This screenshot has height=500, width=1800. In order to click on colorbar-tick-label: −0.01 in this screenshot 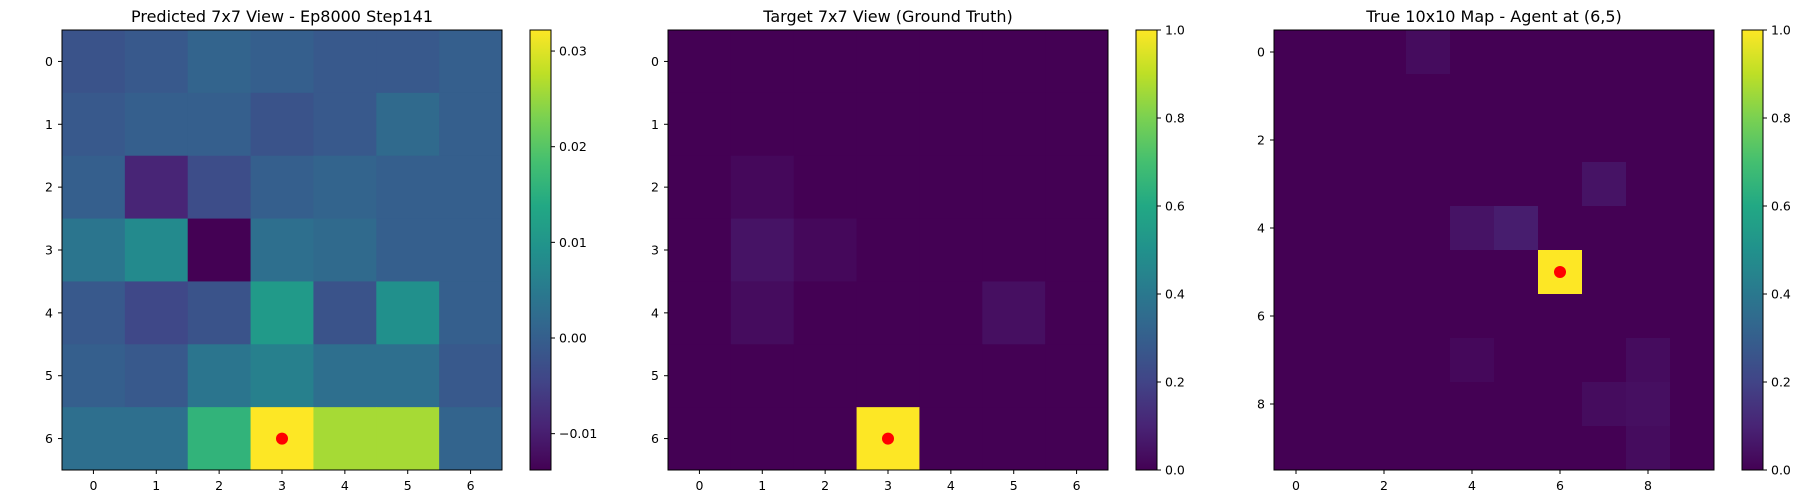, I will do `click(578, 433)`.